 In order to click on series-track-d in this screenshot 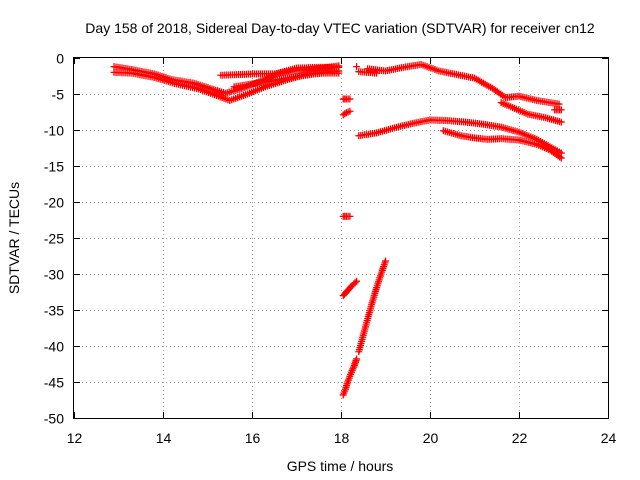, I will do `click(286, 79)`.